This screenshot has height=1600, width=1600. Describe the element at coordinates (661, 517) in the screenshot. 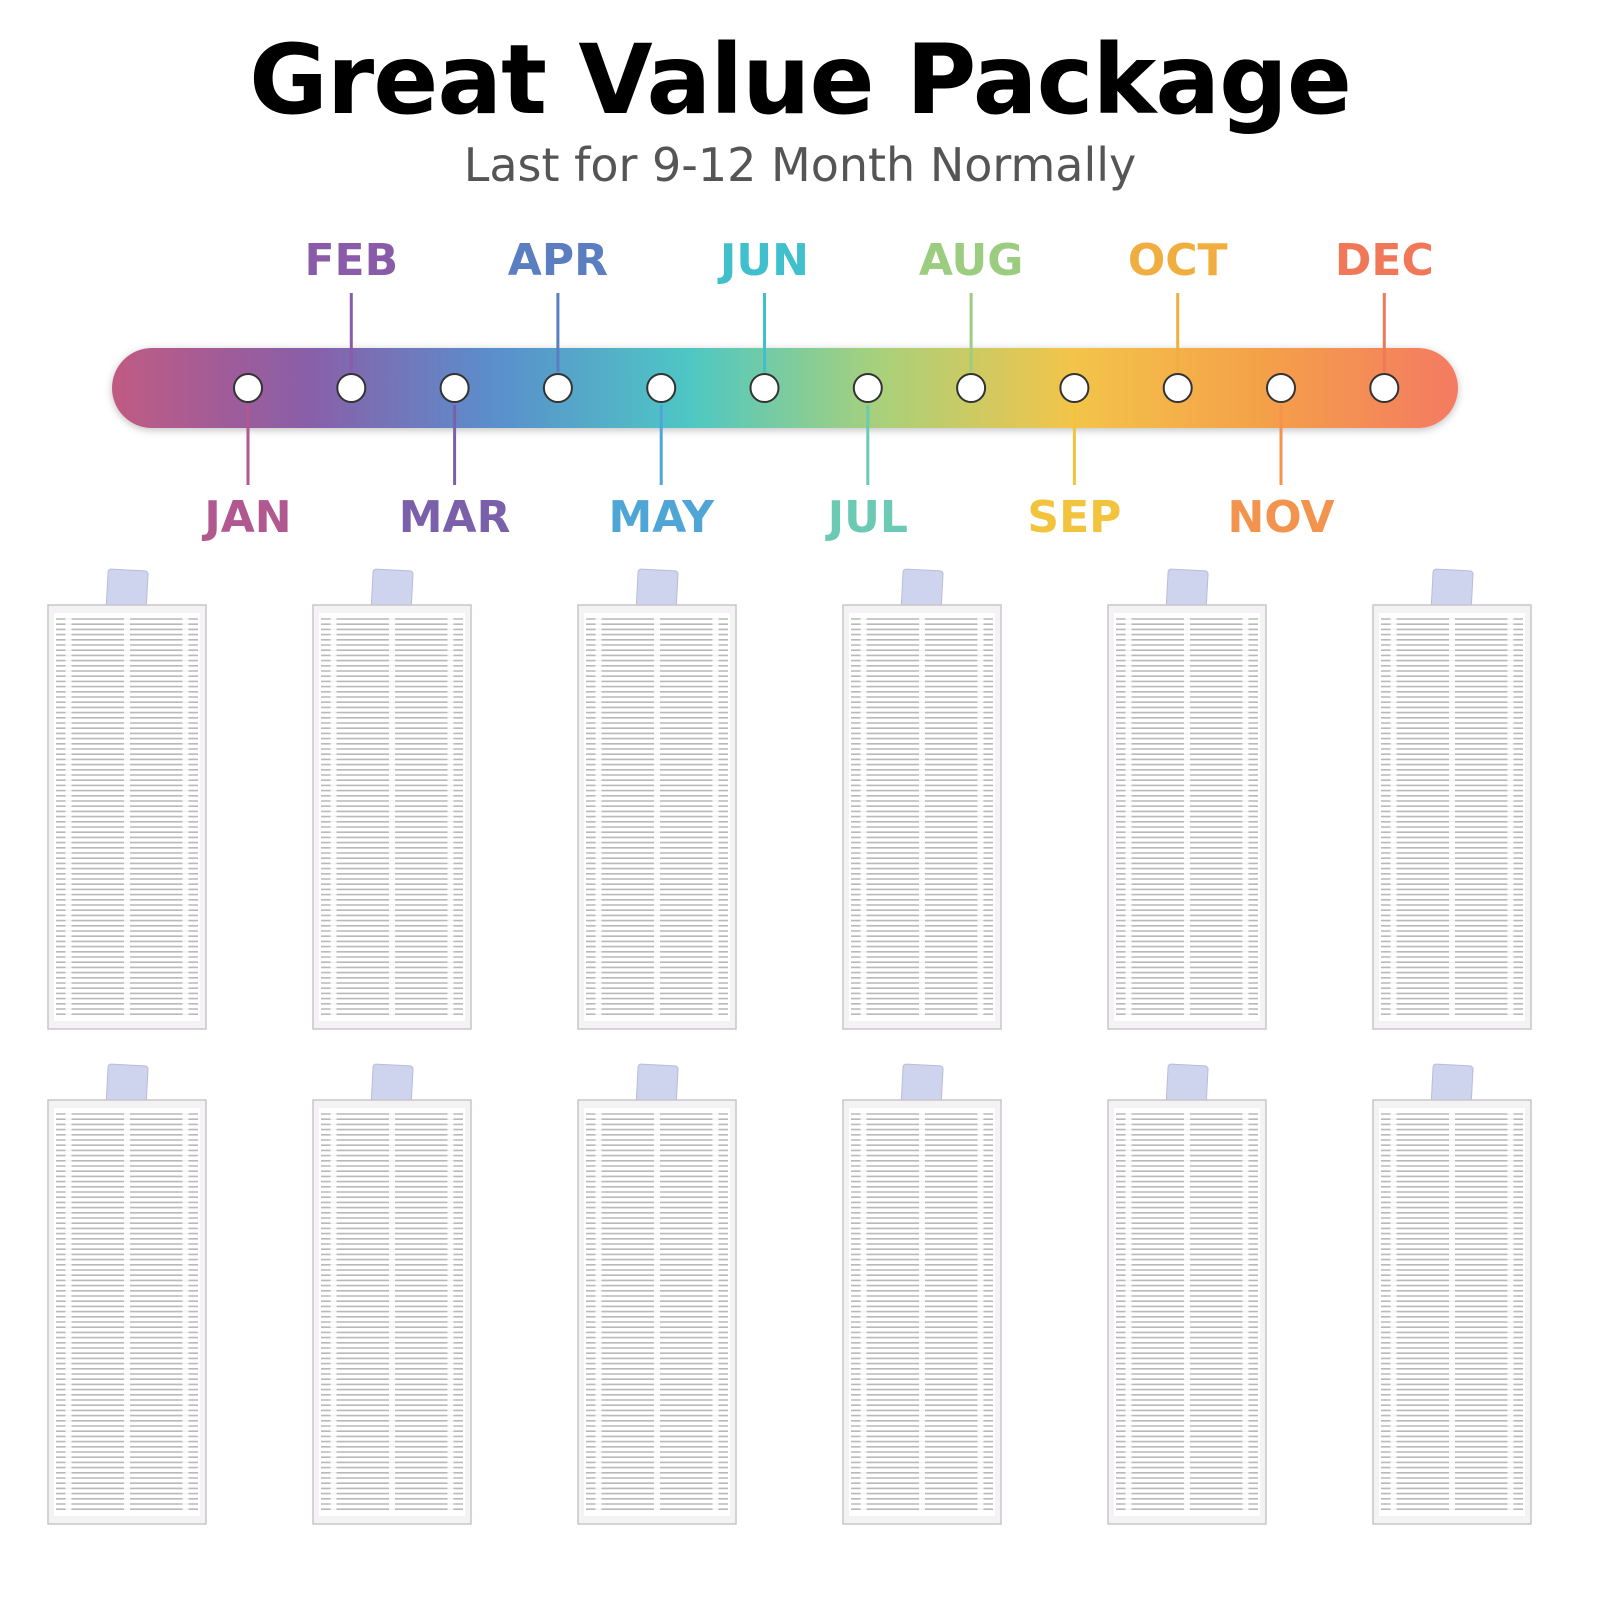

I see `month-label: MAY` at that location.